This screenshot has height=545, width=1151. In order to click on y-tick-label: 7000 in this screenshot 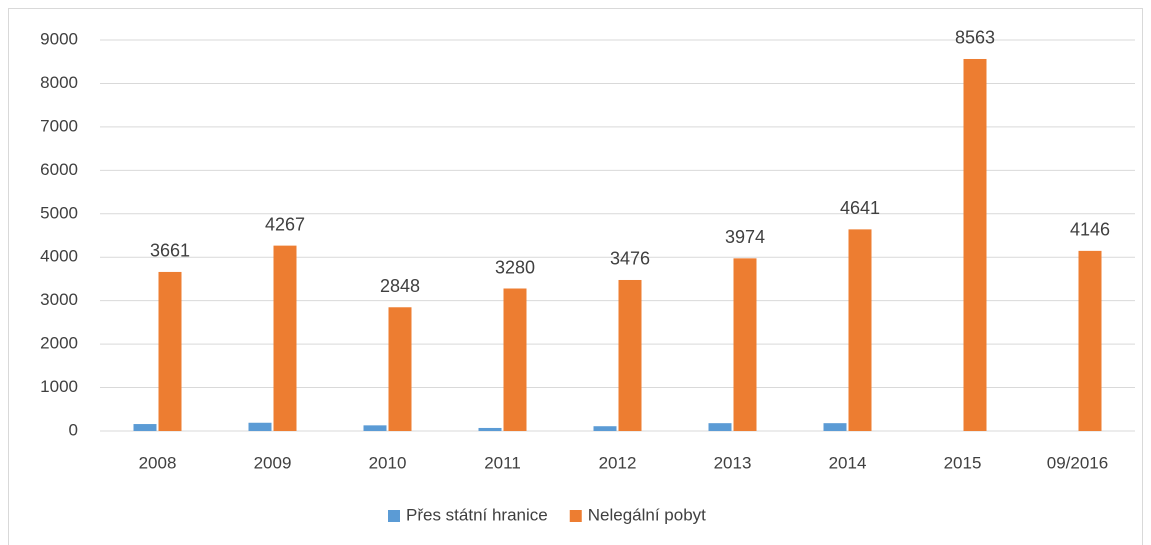, I will do `click(59, 125)`.